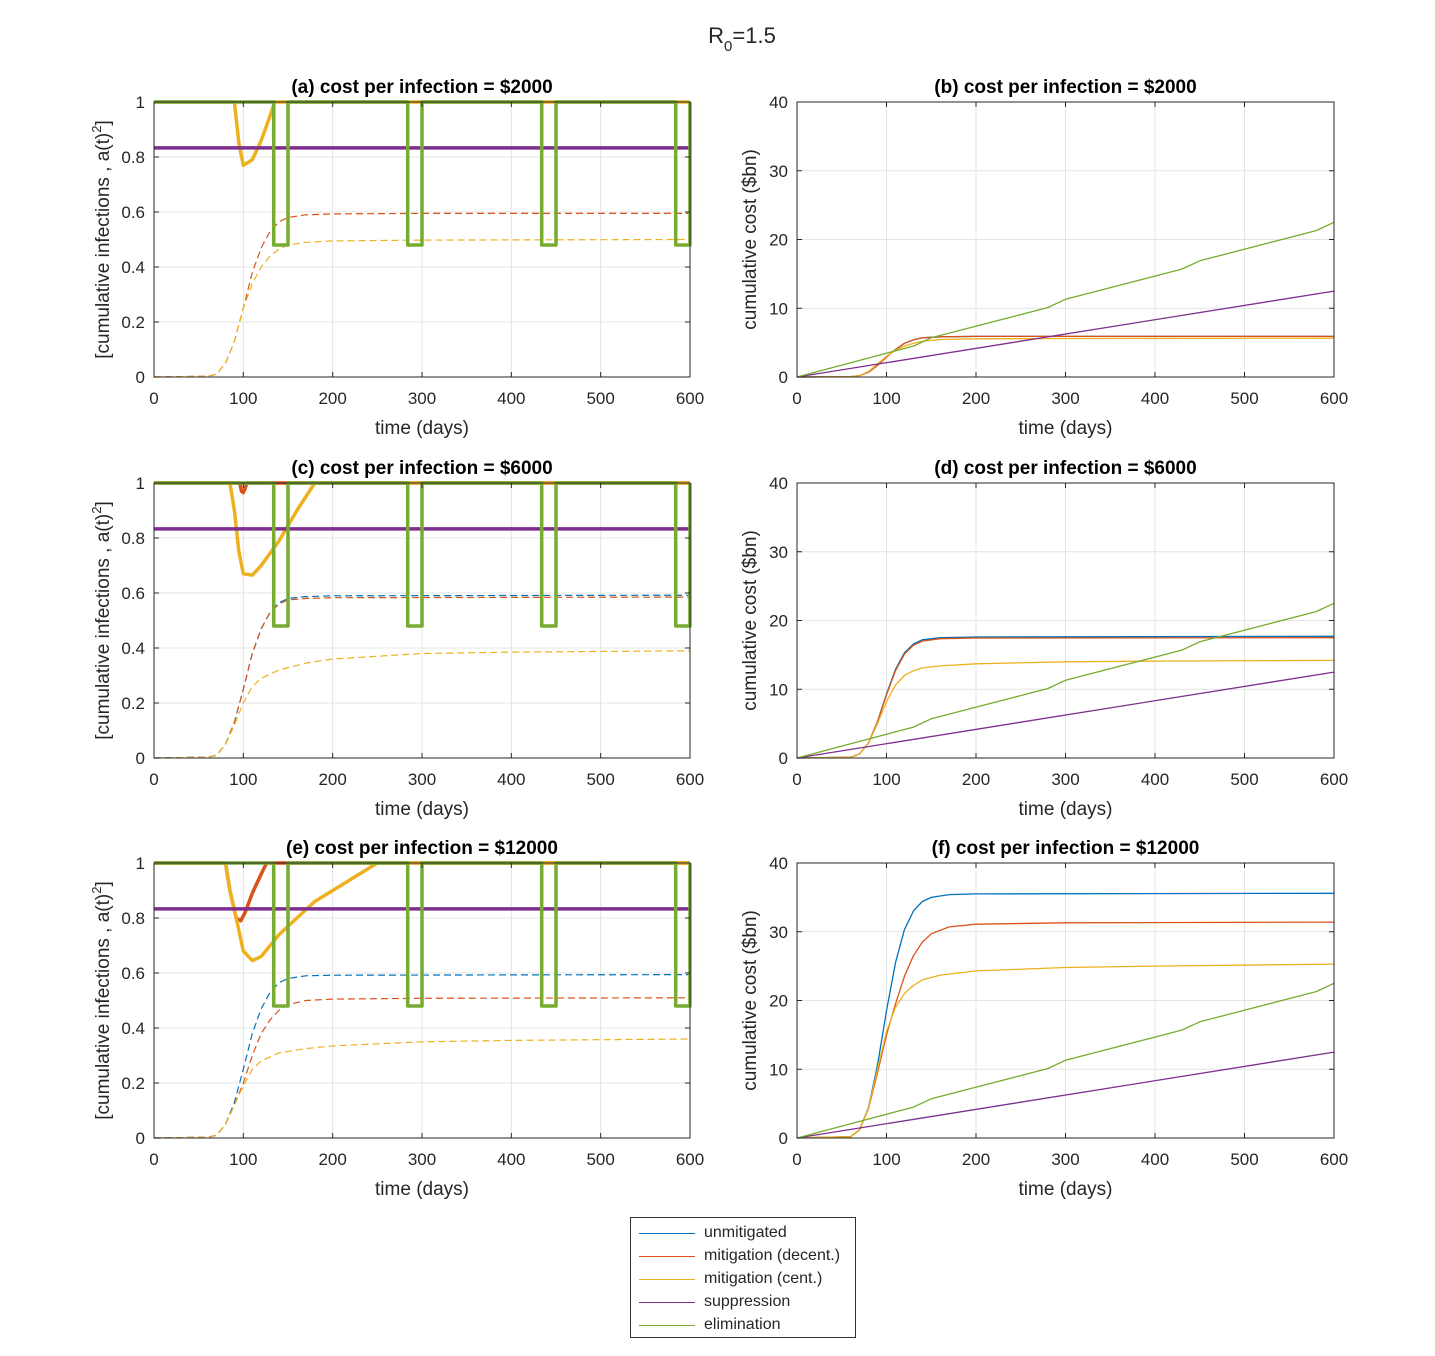  I want to click on subplot-title: (c) cost per infection = $6000, so click(421, 468).